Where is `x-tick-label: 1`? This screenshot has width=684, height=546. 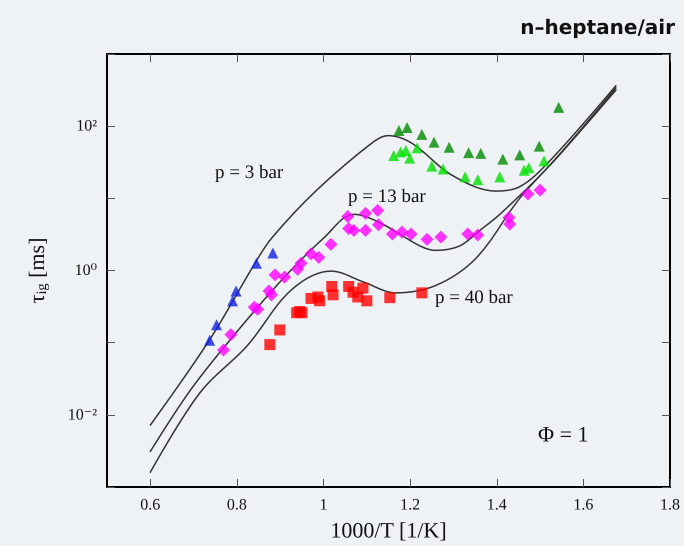
x-tick-label: 1 is located at coordinates (324, 505).